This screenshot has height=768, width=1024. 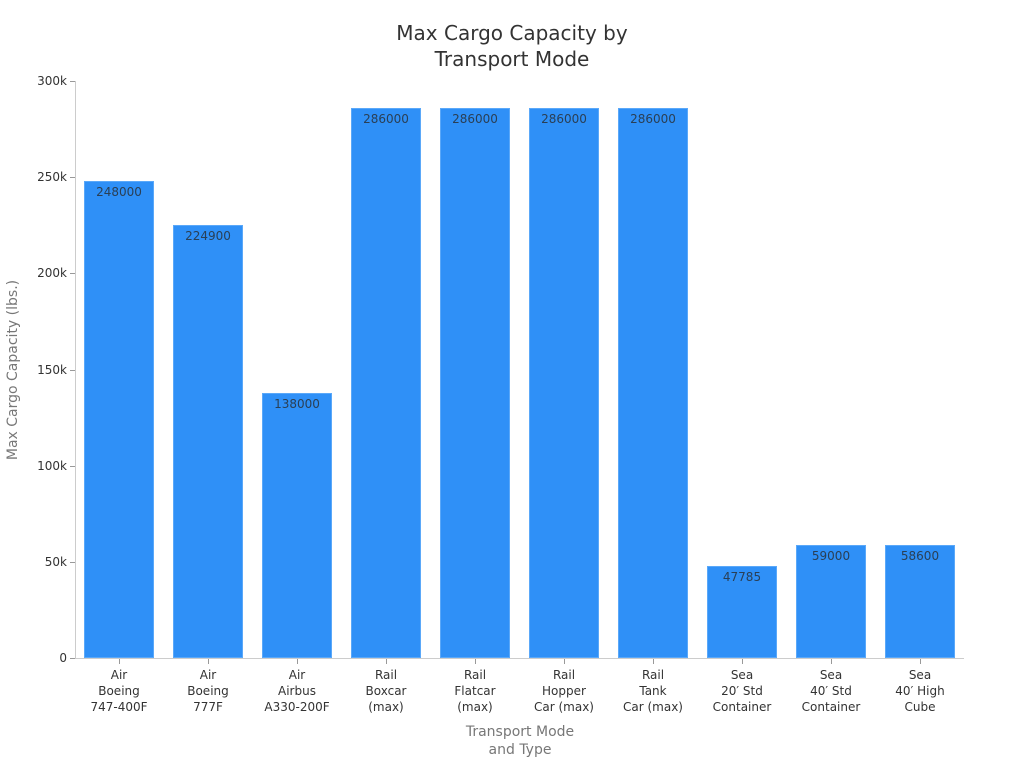 What do you see at coordinates (37, 565) in the screenshot?
I see `y-tick: 50k` at bounding box center [37, 565].